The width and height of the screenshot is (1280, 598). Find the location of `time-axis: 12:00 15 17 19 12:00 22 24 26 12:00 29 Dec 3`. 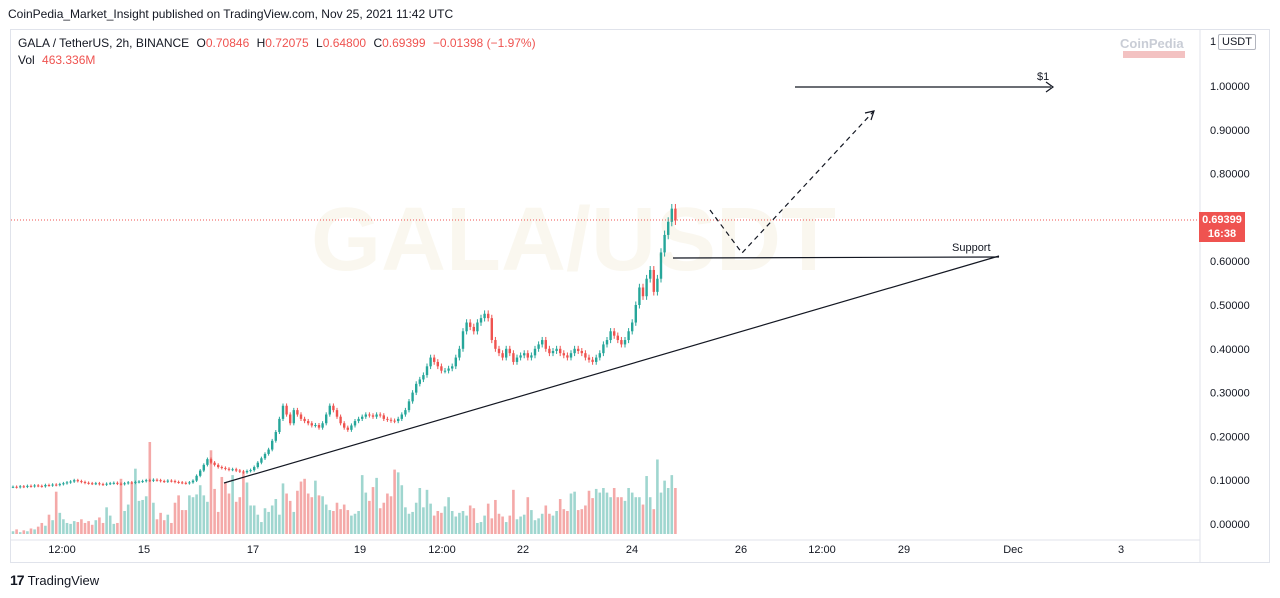

time-axis: 12:00 15 17 19 12:00 22 24 26 12:00 29 Dec 3 is located at coordinates (605, 547).